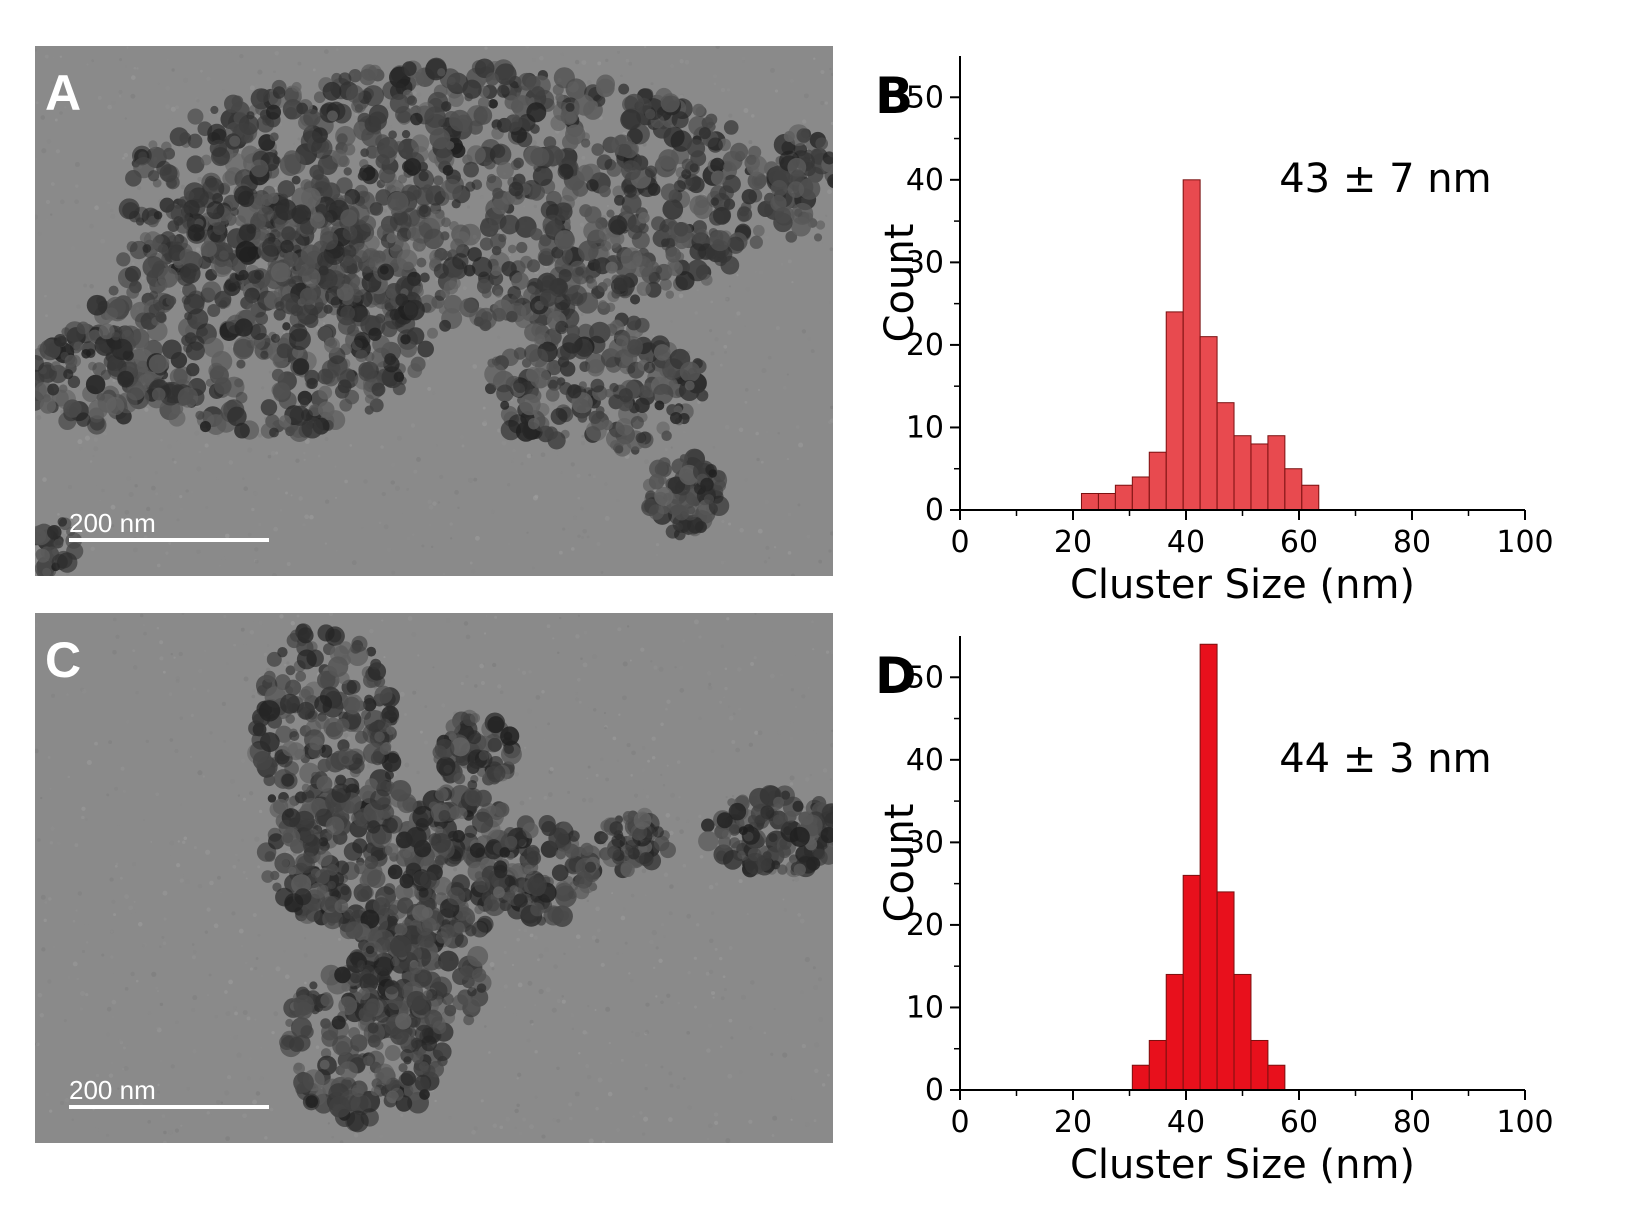 The image size is (1636, 1212). Describe the element at coordinates (894, 96) in the screenshot. I see `panel-label-b: B` at that location.